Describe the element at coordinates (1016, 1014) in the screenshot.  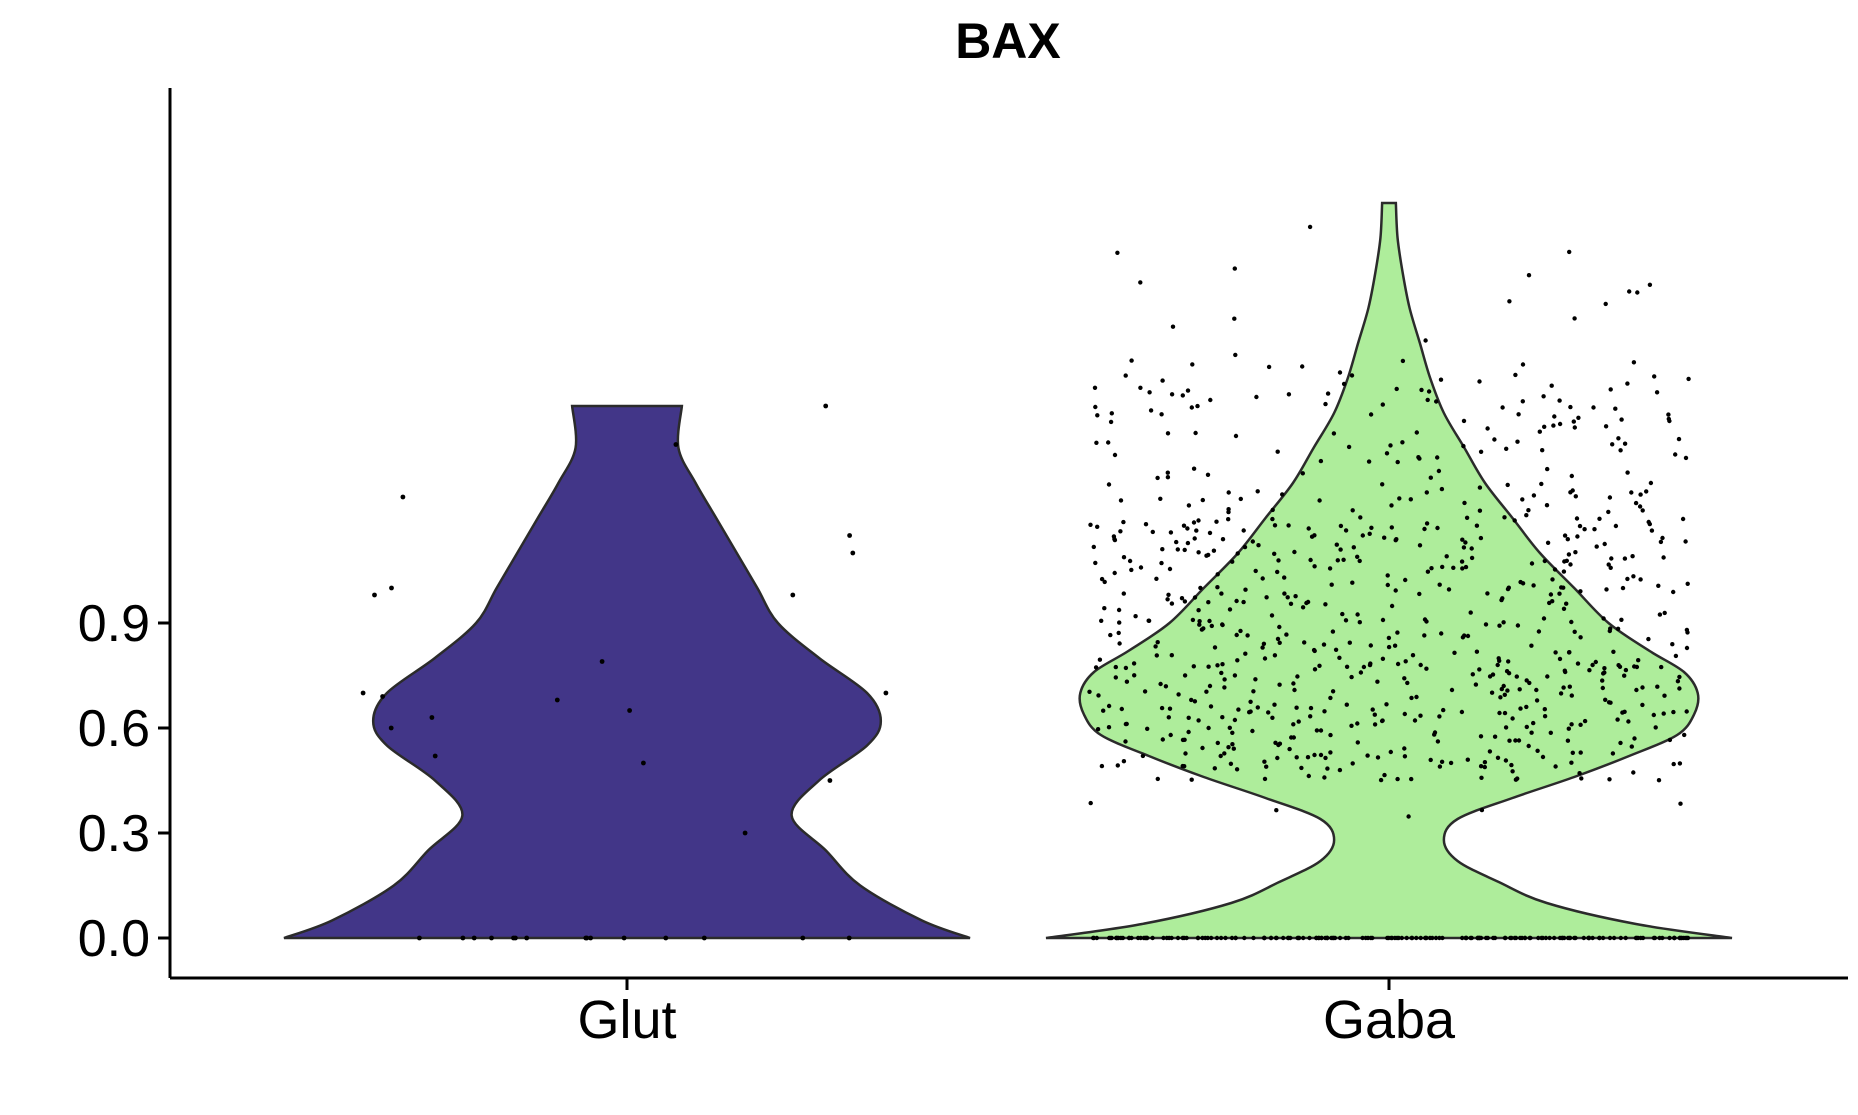
I see `x-ticks: Glut Gaba` at that location.